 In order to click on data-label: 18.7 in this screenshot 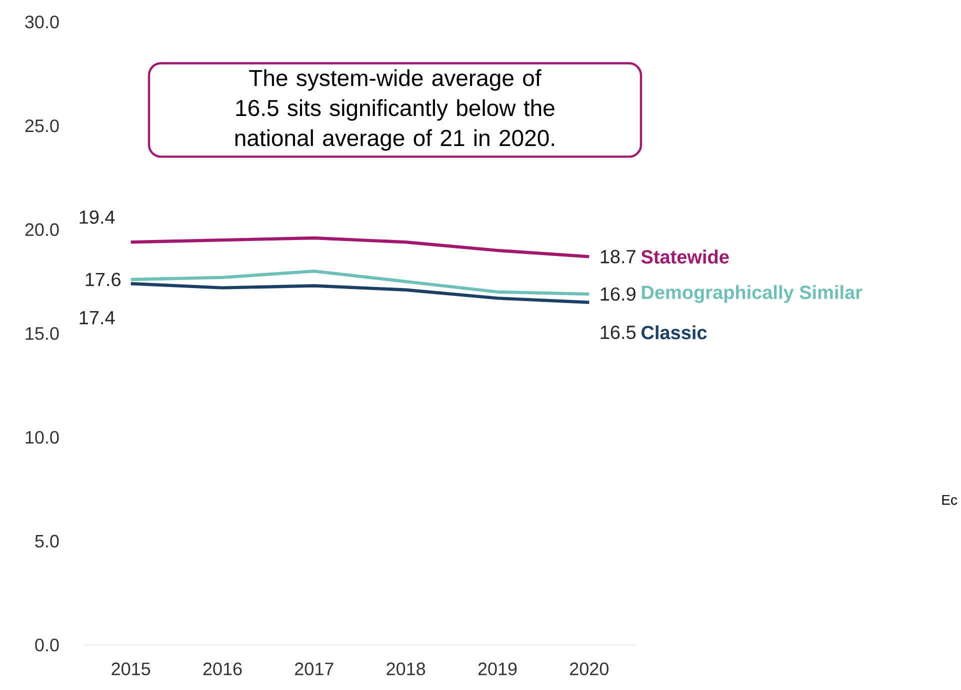, I will do `click(618, 257)`.